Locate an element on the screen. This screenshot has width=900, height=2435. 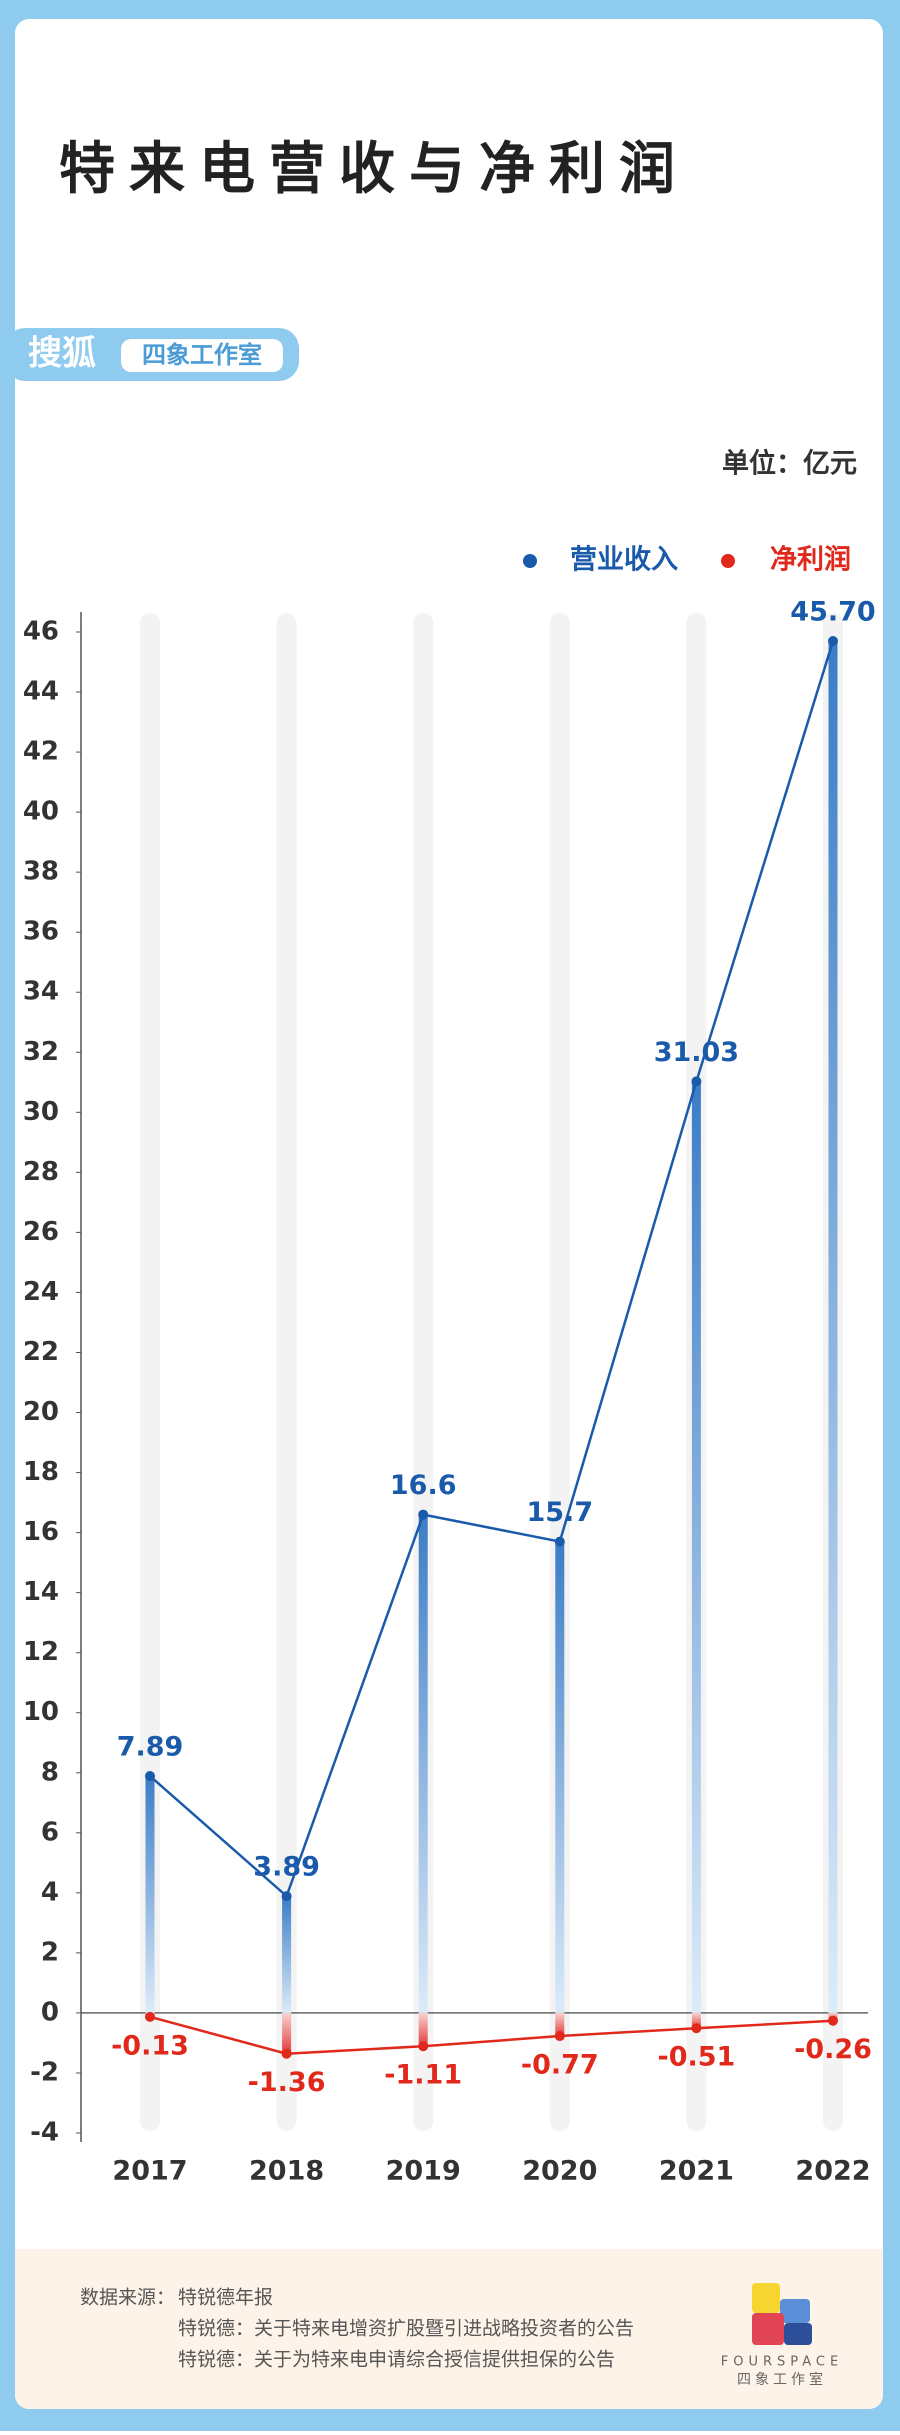
value-label: -1.11 is located at coordinates (423, 2075).